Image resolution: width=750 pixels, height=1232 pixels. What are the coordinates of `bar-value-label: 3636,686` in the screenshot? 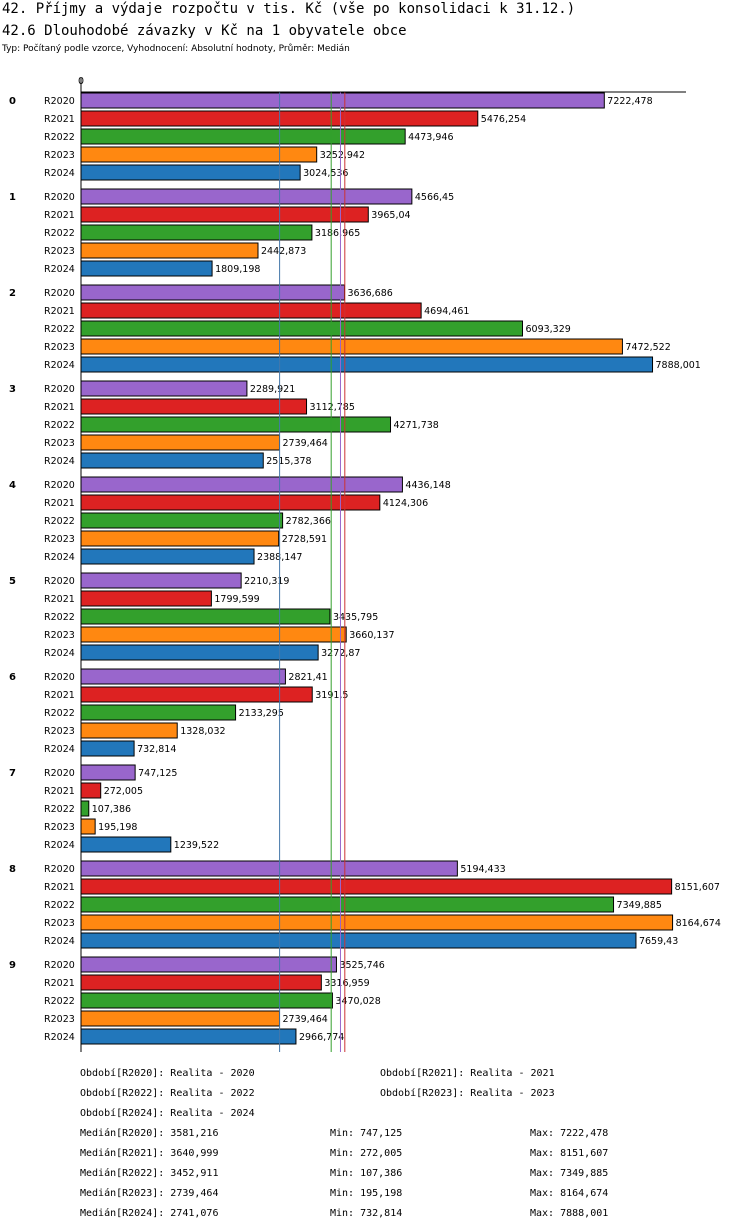 It's located at (369, 293).